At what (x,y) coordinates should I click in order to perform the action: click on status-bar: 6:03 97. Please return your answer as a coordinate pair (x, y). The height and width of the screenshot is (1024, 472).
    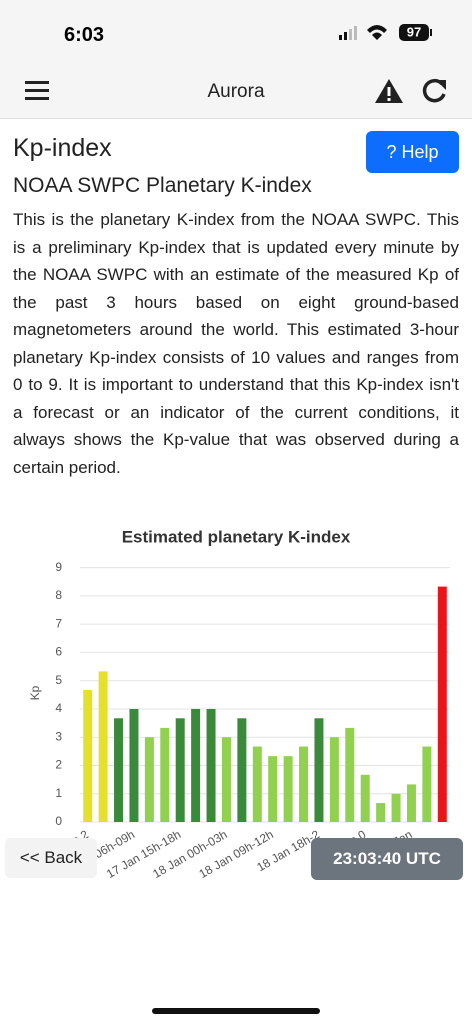
    Looking at the image, I should click on (236, 31).